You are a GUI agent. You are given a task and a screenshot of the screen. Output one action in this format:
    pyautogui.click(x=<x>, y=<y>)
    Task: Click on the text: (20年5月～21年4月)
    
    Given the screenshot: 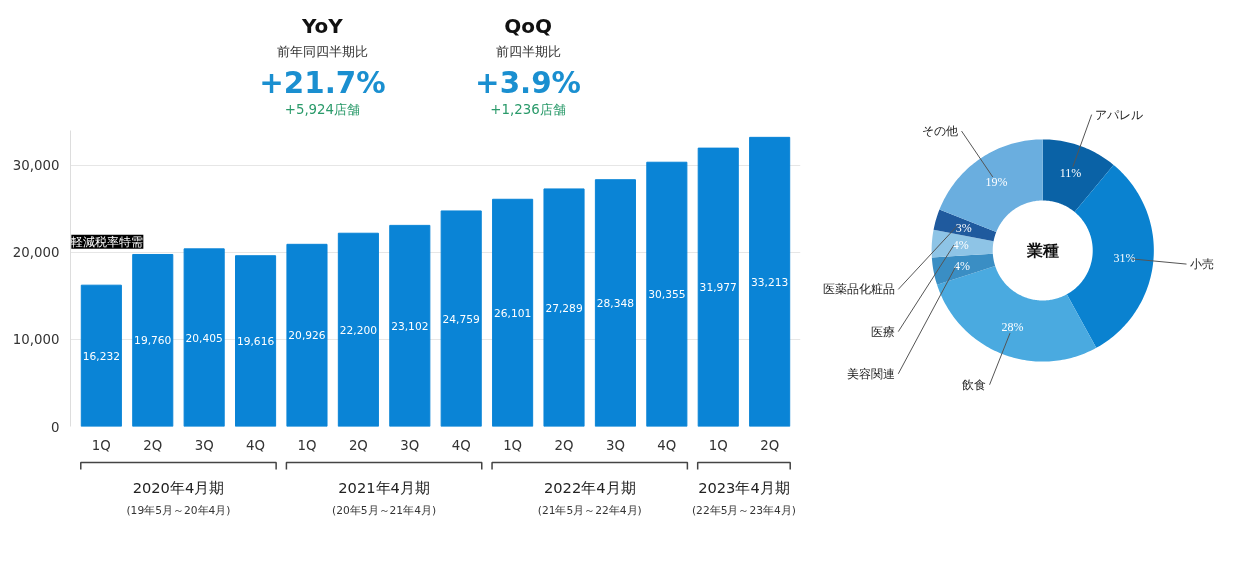 What is the action you would take?
    pyautogui.click(x=384, y=510)
    